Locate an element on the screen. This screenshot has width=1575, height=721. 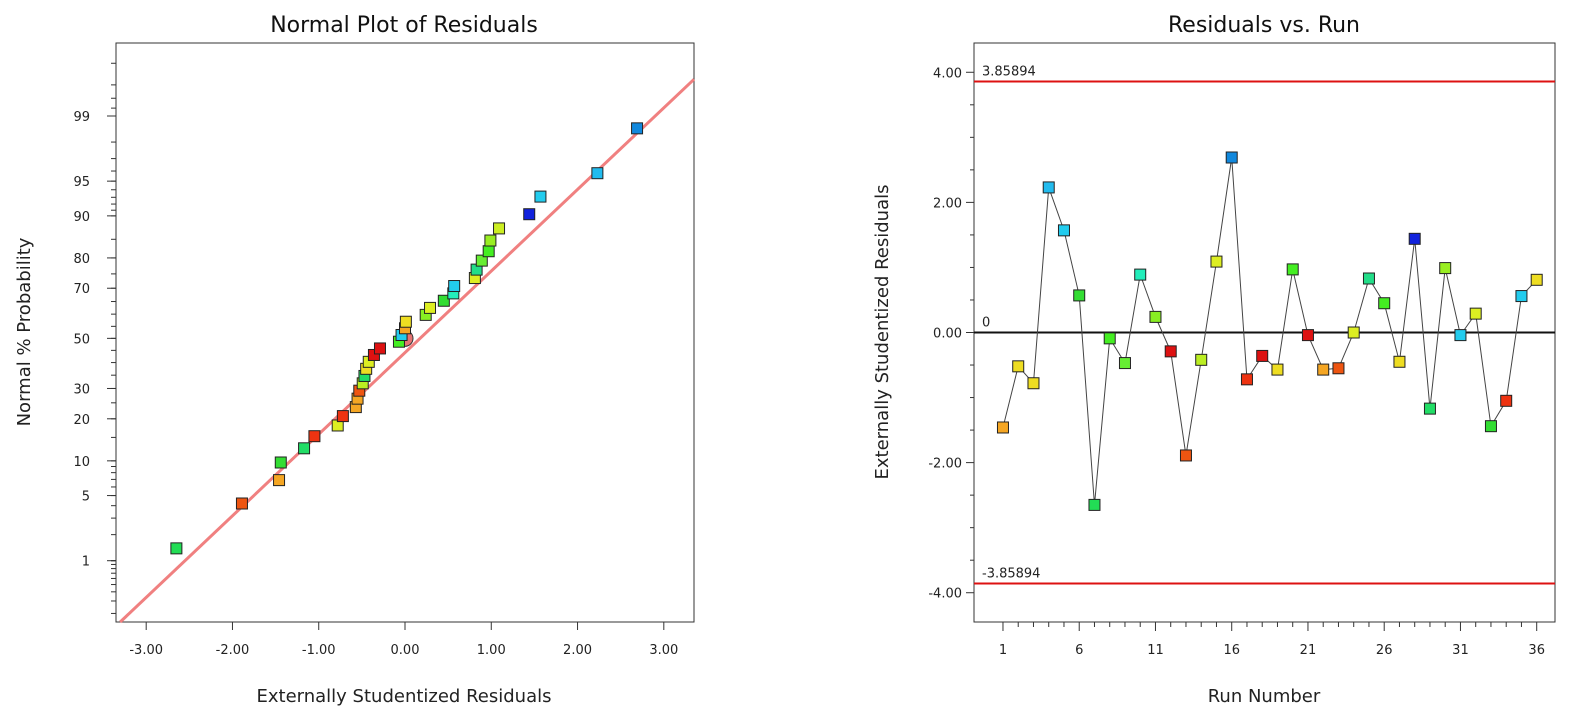
normal-plot-y-tick-label: 95 is located at coordinates (81, 182).